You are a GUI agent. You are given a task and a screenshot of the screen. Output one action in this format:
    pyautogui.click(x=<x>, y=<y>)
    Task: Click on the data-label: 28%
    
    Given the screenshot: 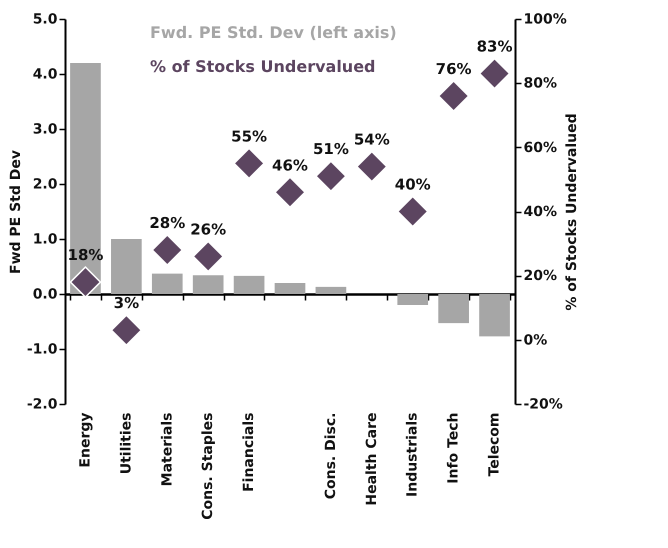 What is the action you would take?
    pyautogui.click(x=167, y=223)
    